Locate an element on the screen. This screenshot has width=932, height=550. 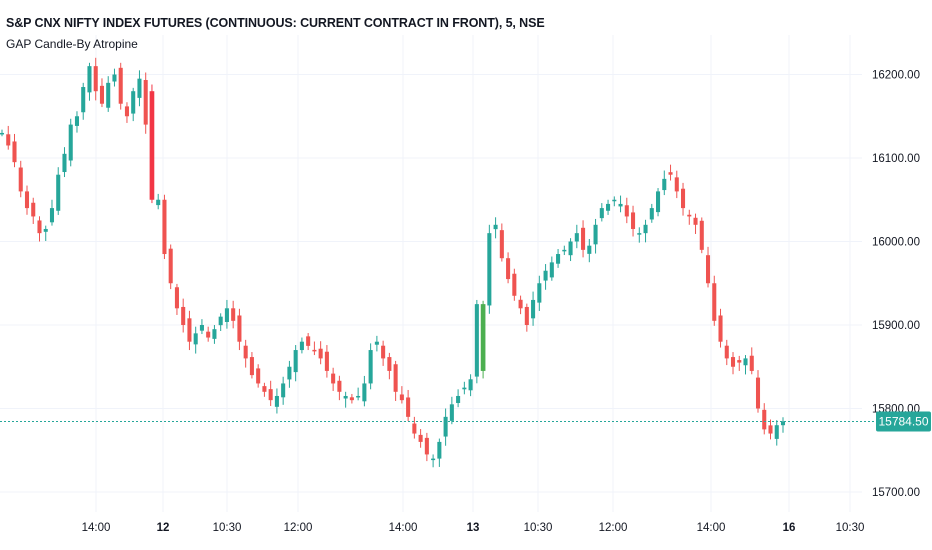
last-price-label: 15784.50 is located at coordinates (903, 421).